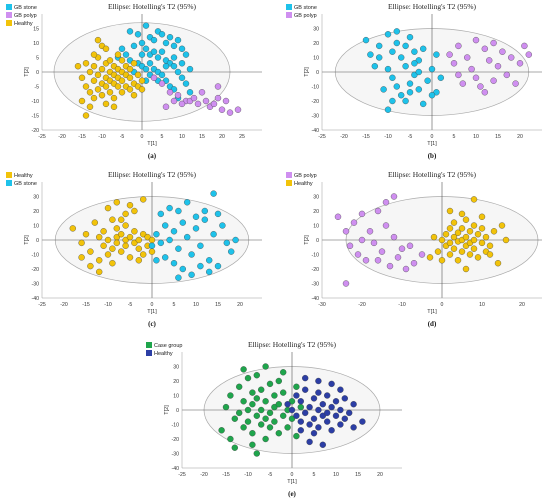  What do you see at coordinates (182, 475) in the screenshot?
I see `x-tick-label: -25` at bounding box center [182, 475].